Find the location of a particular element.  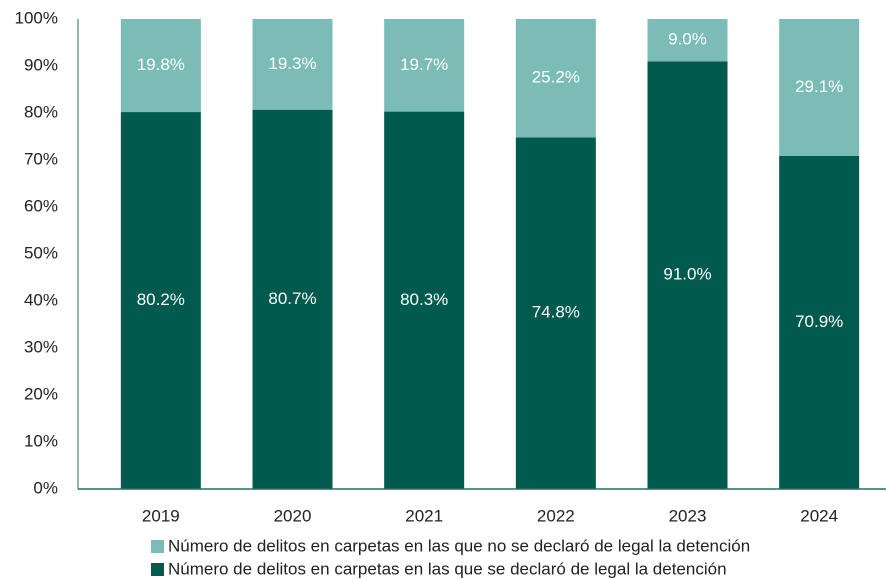

data-label: 80.3% is located at coordinates (424, 299).